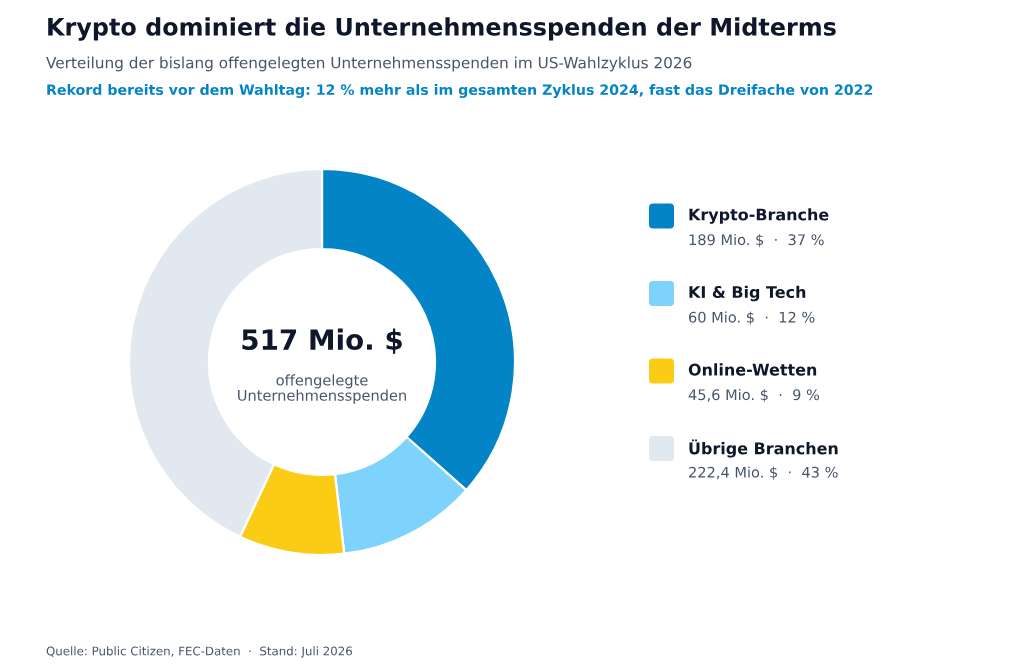  I want to click on text: 517 Mio. $, so click(322, 341).